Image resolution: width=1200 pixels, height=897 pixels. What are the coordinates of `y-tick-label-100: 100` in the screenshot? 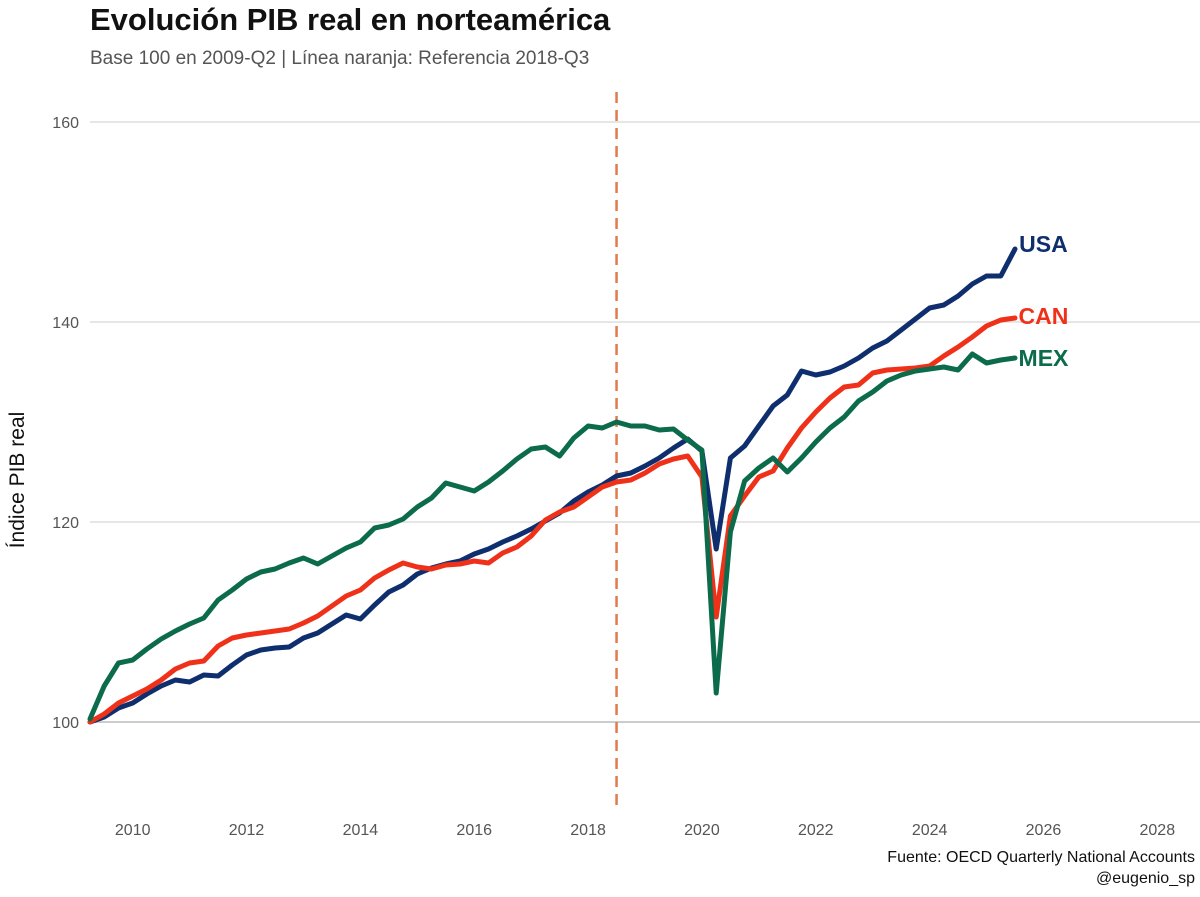 It's located at (65, 723).